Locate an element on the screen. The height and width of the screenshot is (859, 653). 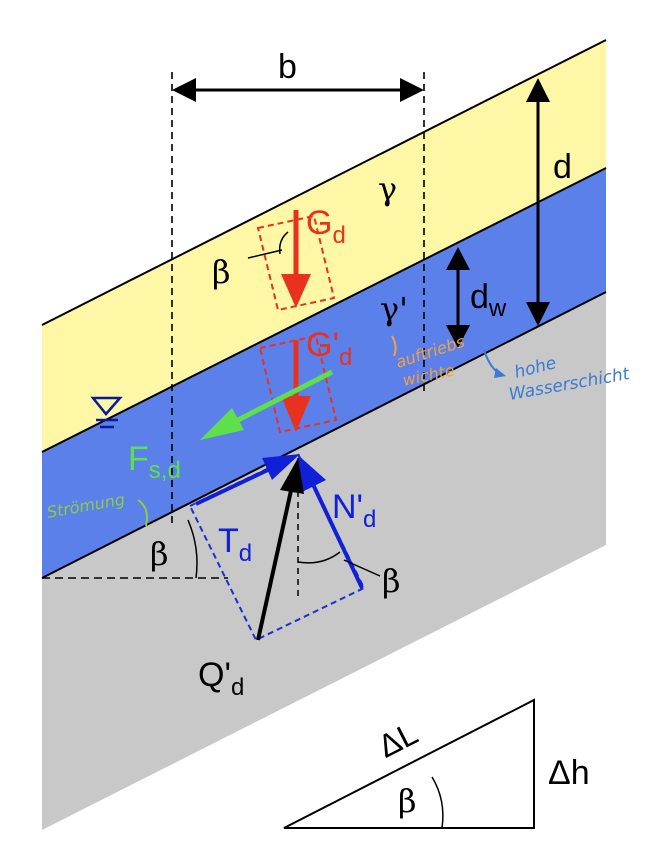
qpd-arrow-shaft is located at coordinates (275, 563).